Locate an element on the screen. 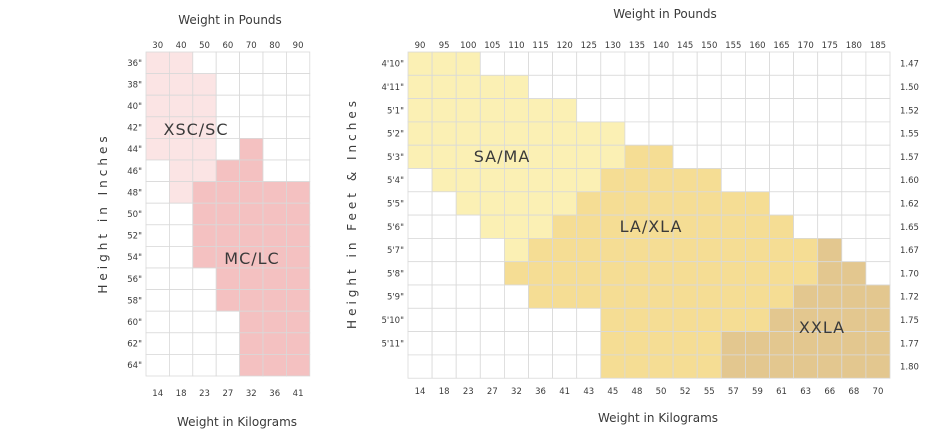 Image resolution: width=933 pixels, height=441 pixels. x-bottom-tick-label: 45 is located at coordinates (612, 392).